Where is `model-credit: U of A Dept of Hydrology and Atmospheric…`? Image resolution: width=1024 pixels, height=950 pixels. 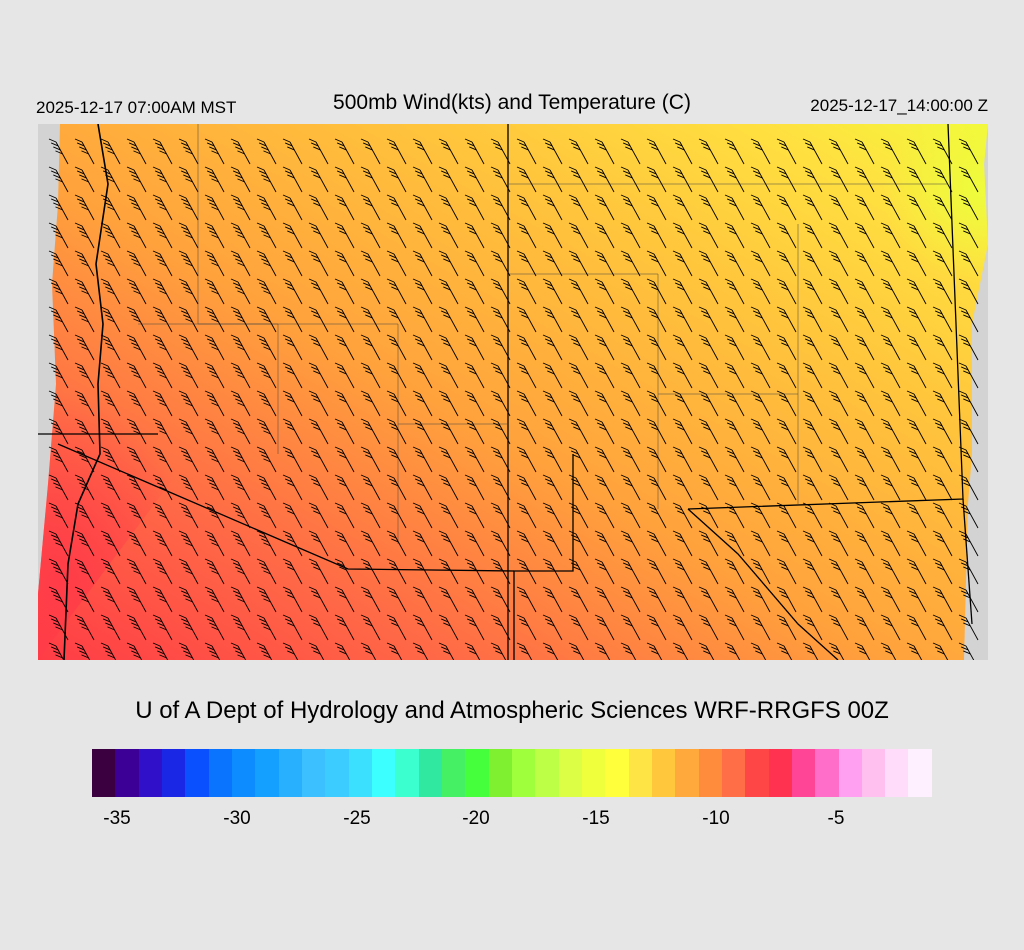 model-credit: U of A Dept of Hydrology and Atmospheric… is located at coordinates (512, 710).